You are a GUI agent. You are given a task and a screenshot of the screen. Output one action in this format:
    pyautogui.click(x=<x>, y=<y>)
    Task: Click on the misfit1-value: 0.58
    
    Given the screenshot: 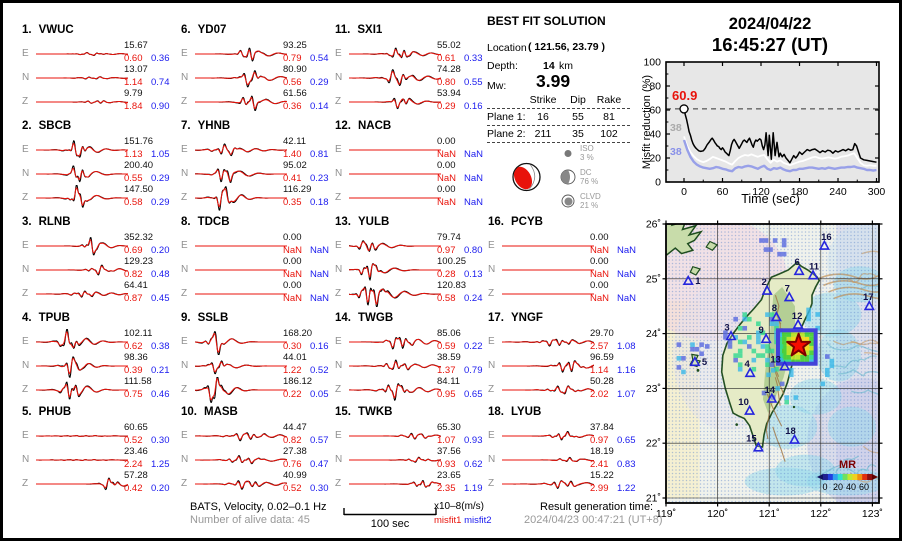 What is the action you would take?
    pyautogui.click(x=133, y=202)
    